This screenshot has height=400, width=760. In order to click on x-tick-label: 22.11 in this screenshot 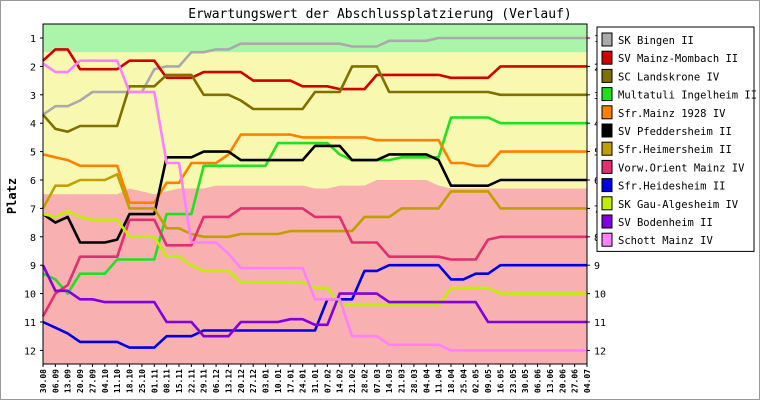, I will do `click(191, 381)`.